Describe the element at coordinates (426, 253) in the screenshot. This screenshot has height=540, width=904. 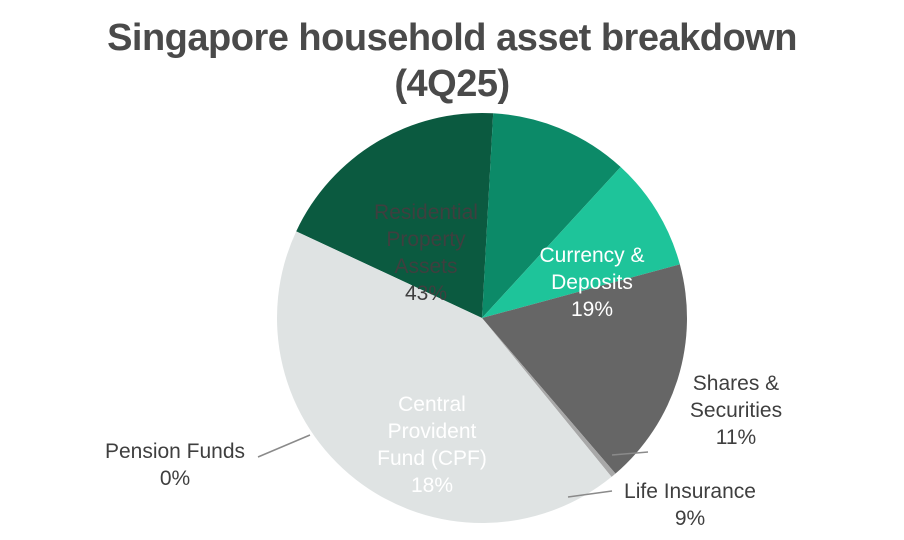
I see `slice-label-residential-property-assets: Residential Property Assets 43%` at that location.